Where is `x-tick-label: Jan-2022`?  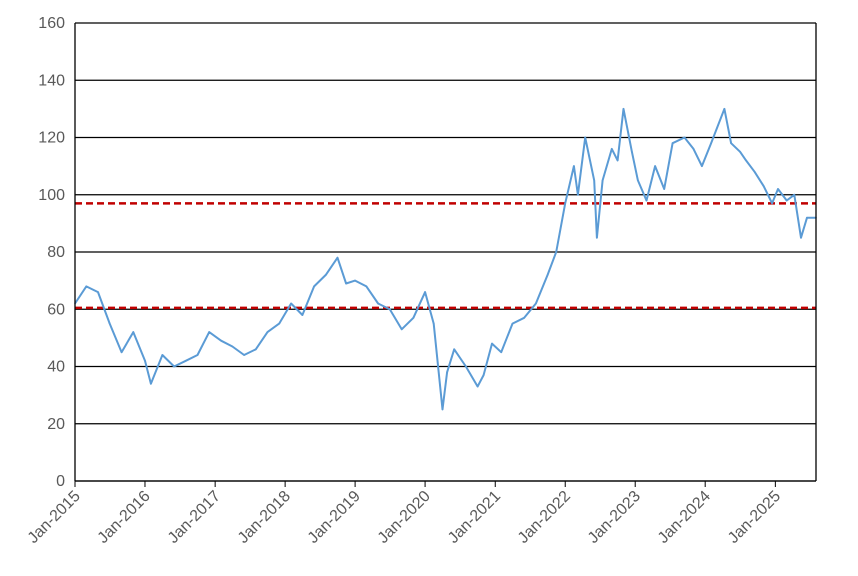
x-tick-label: Jan-2022 is located at coordinates (544, 517).